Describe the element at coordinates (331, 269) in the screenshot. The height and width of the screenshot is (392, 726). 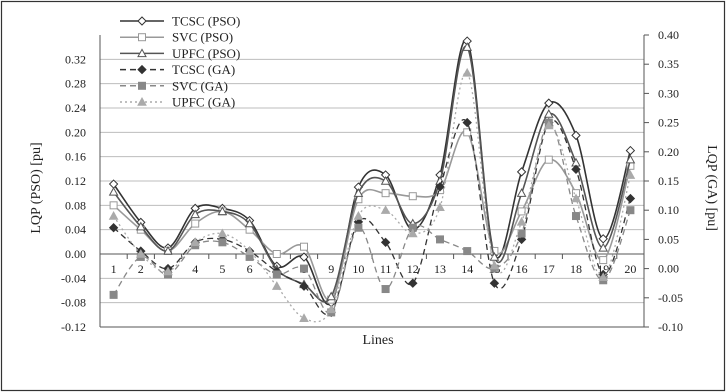
I see `x-tick-label: 9` at that location.